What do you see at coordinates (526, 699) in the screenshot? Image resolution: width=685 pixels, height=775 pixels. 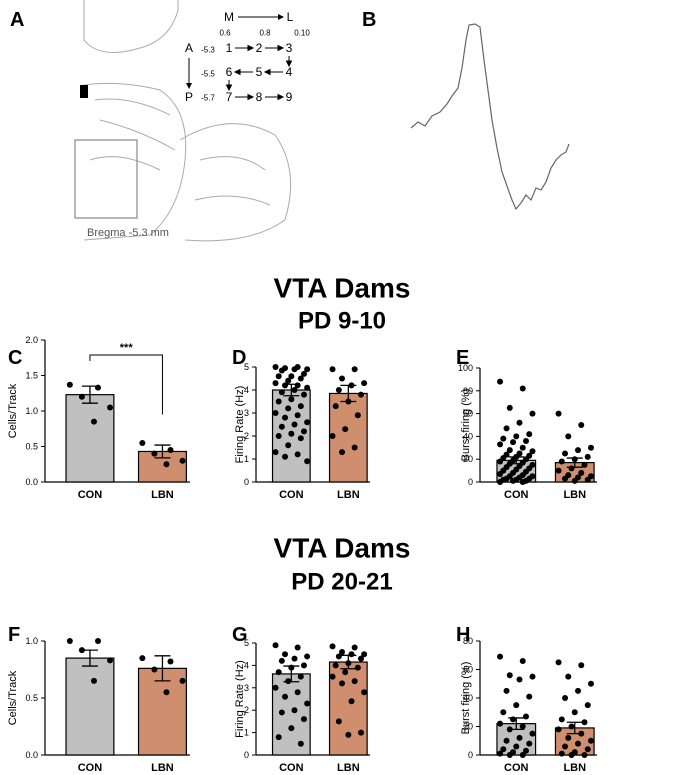 I see `bar-chart: H Burst firing (%) 0 20 40 60 80 CON LBN` at bounding box center [526, 699].